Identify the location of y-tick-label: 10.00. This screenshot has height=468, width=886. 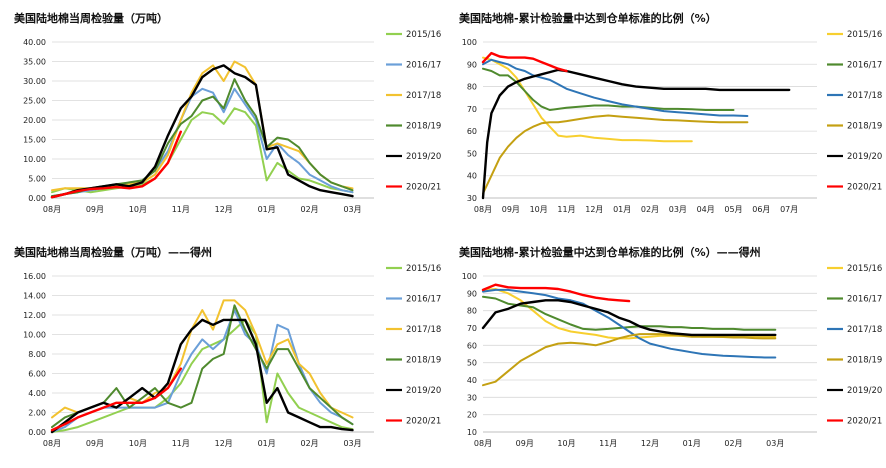
(34, 159).